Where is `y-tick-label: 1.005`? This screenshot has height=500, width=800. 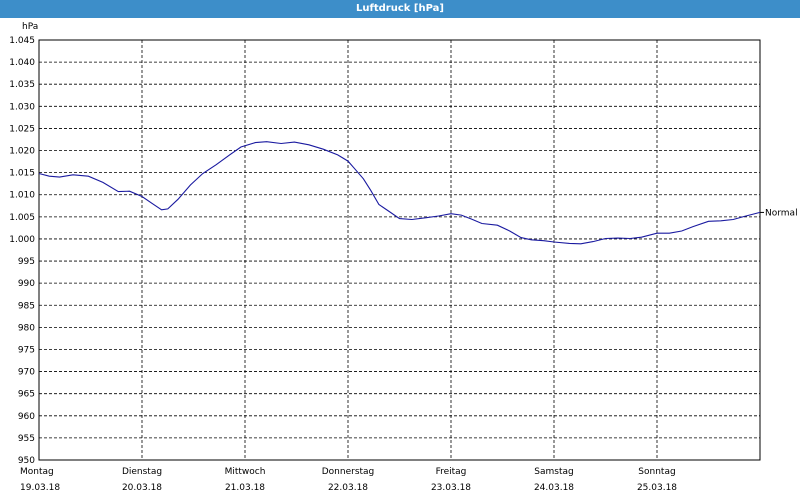 y-tick-label: 1.005 is located at coordinates (22, 218).